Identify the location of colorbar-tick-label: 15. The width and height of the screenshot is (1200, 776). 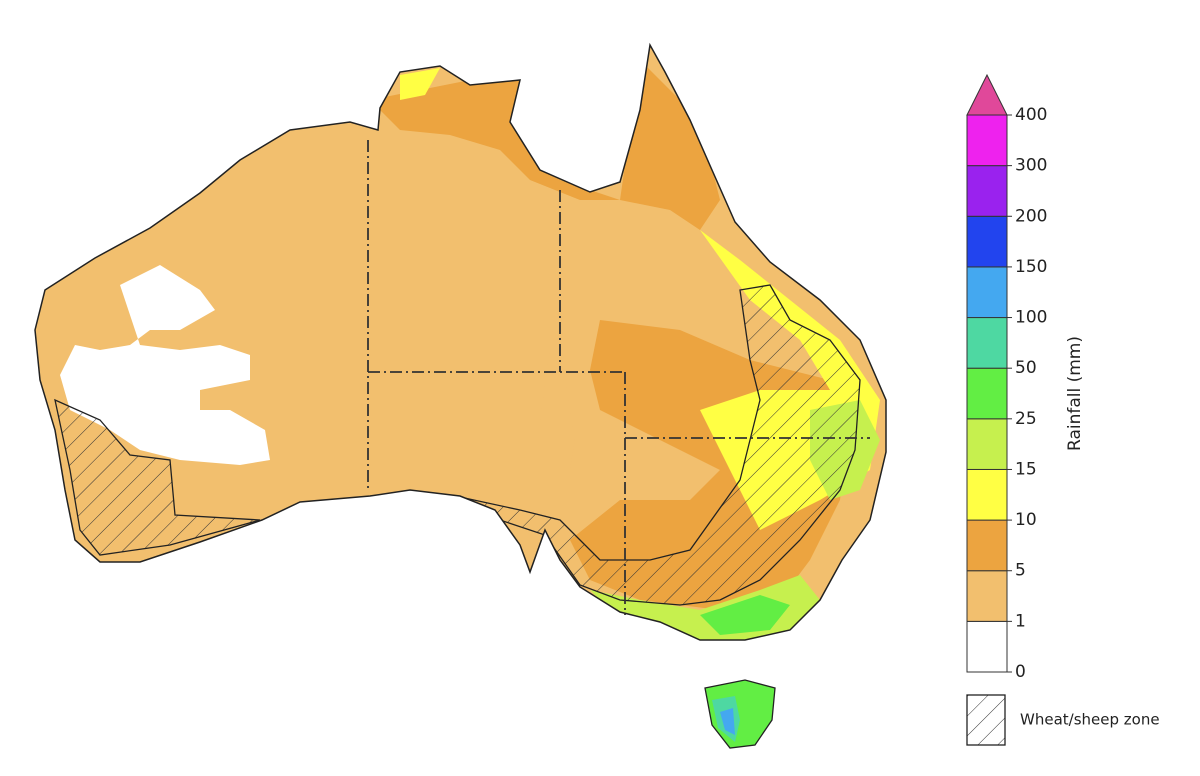
(1026, 469).